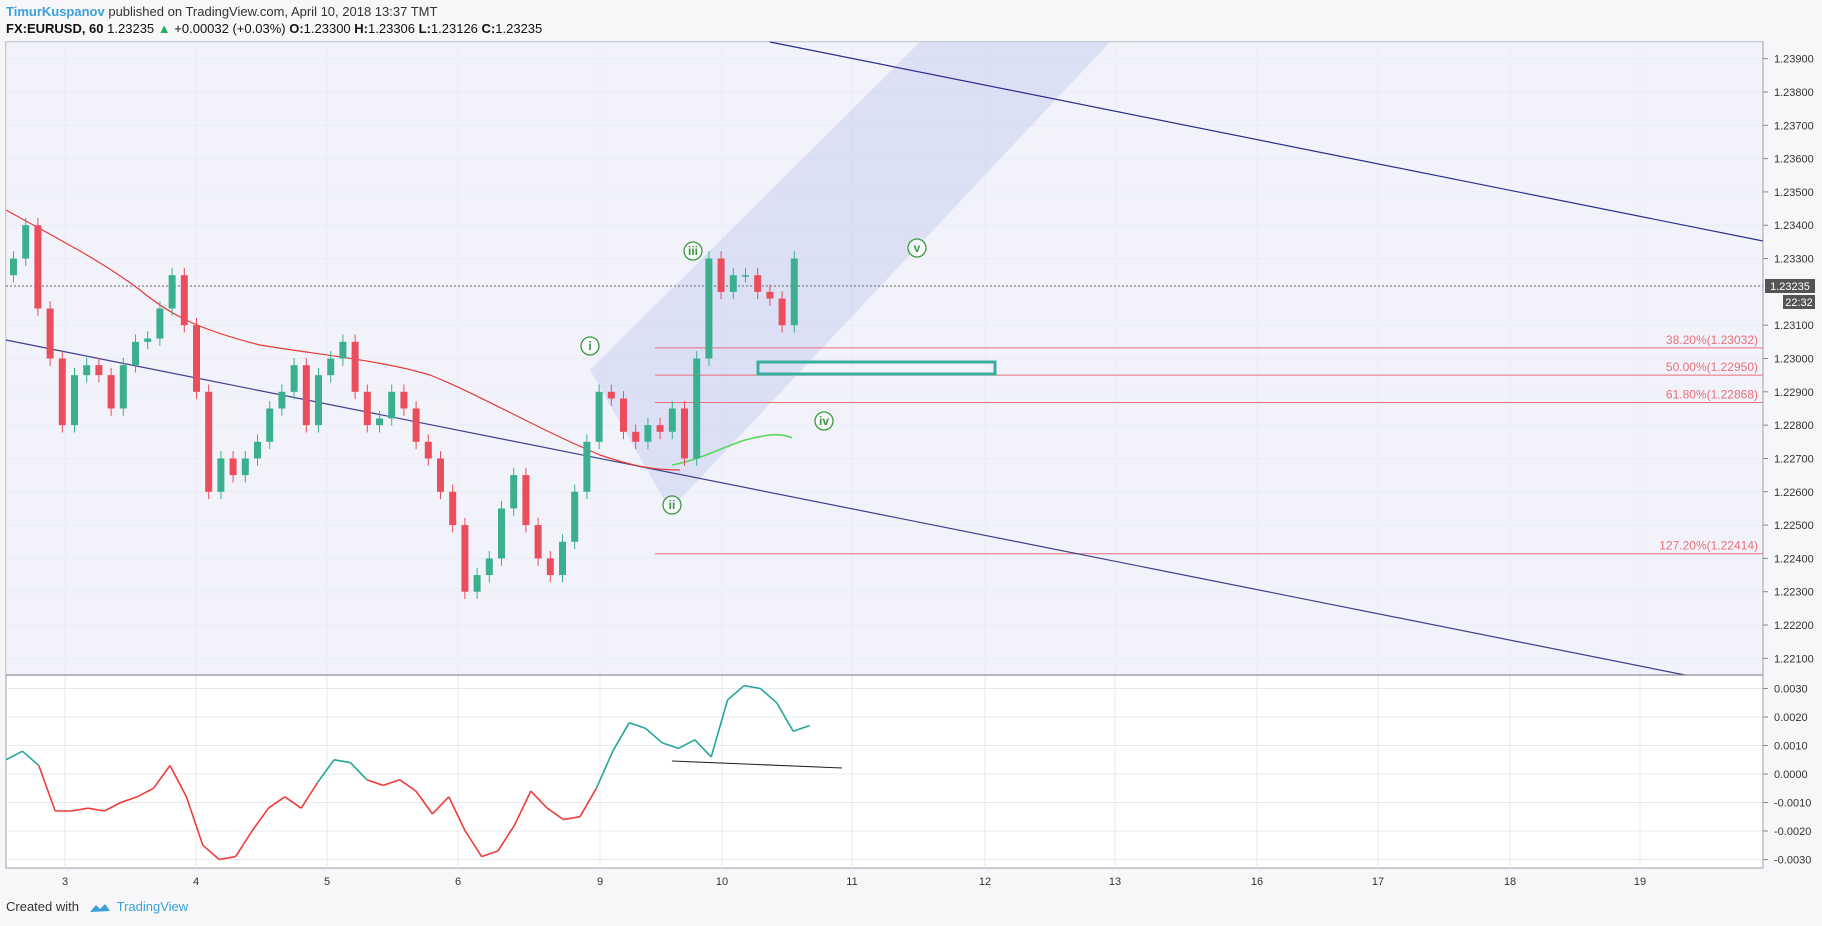 This screenshot has height=926, width=1822. What do you see at coordinates (164, 28) in the screenshot?
I see `up-arrow-icon: ▲` at bounding box center [164, 28].